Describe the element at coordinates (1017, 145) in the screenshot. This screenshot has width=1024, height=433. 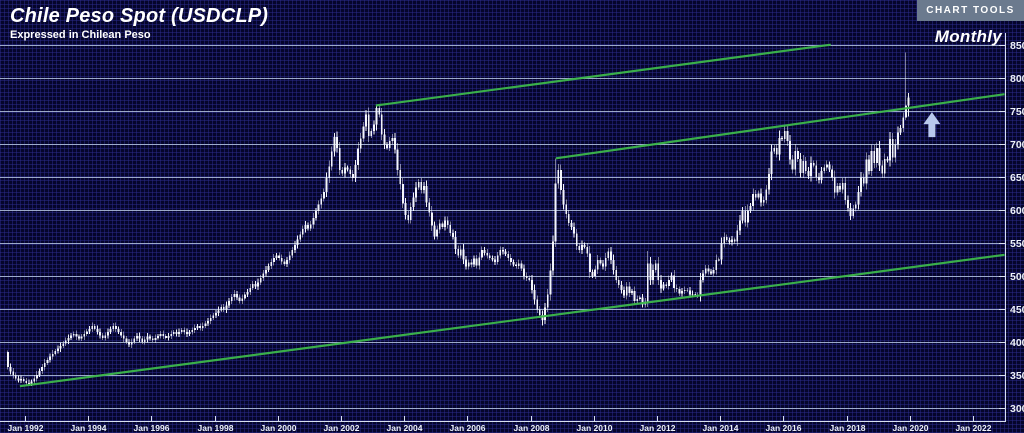
I see `price-axis-label: 700` at that location.